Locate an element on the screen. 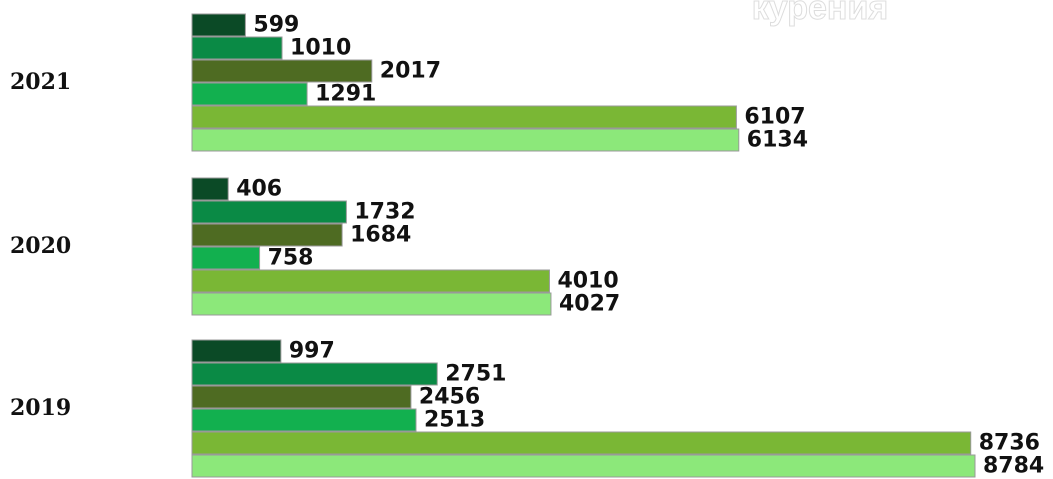 Image resolution: width=1053 pixels, height=479 pixels. value-label: 1010 is located at coordinates (320, 48).